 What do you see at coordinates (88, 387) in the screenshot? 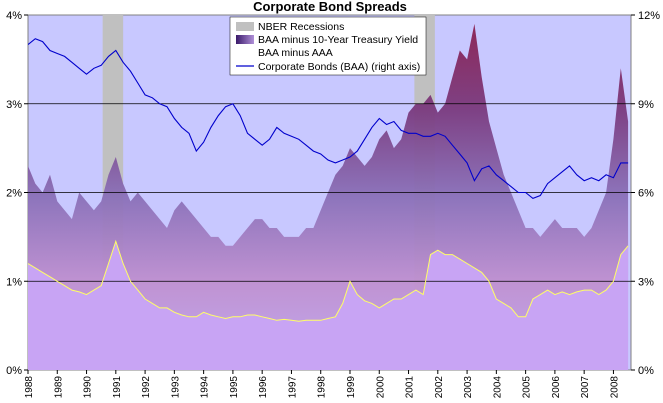
I see `x-tick-label: 1990` at bounding box center [88, 387].